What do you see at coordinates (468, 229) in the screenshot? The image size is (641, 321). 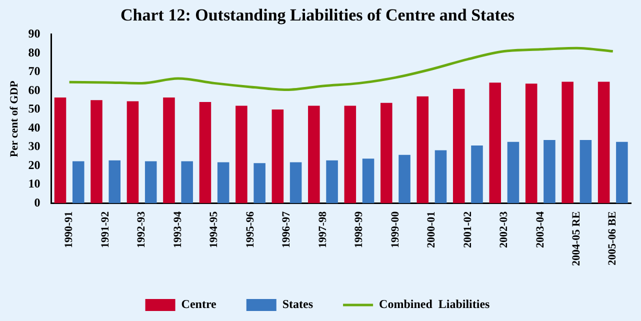 I see `x-tick-label: 2001-02` at bounding box center [468, 229].